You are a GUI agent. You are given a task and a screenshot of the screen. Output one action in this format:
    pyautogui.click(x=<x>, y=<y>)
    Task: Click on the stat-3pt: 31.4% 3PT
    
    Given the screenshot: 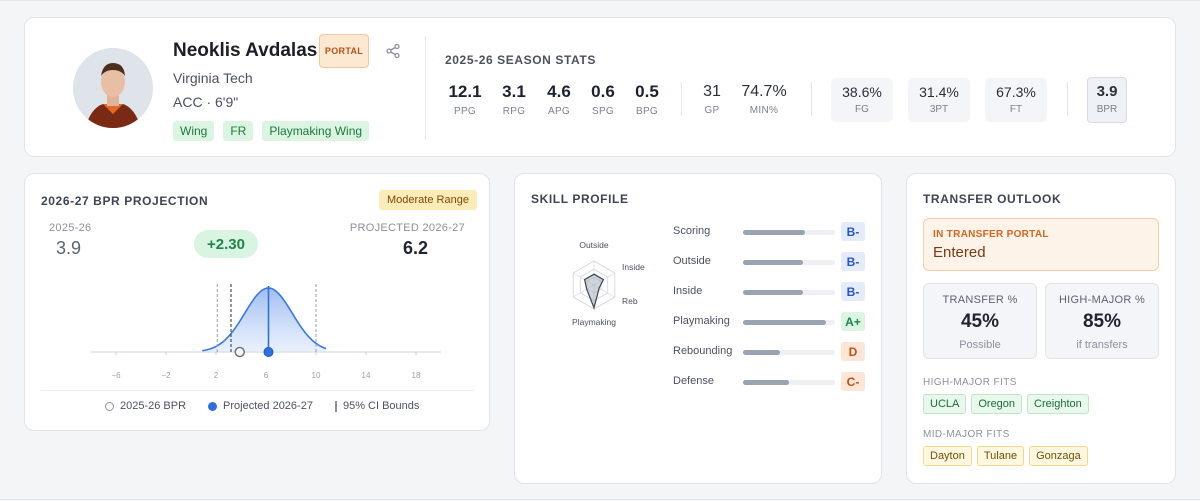 What is the action you would take?
    pyautogui.click(x=939, y=100)
    